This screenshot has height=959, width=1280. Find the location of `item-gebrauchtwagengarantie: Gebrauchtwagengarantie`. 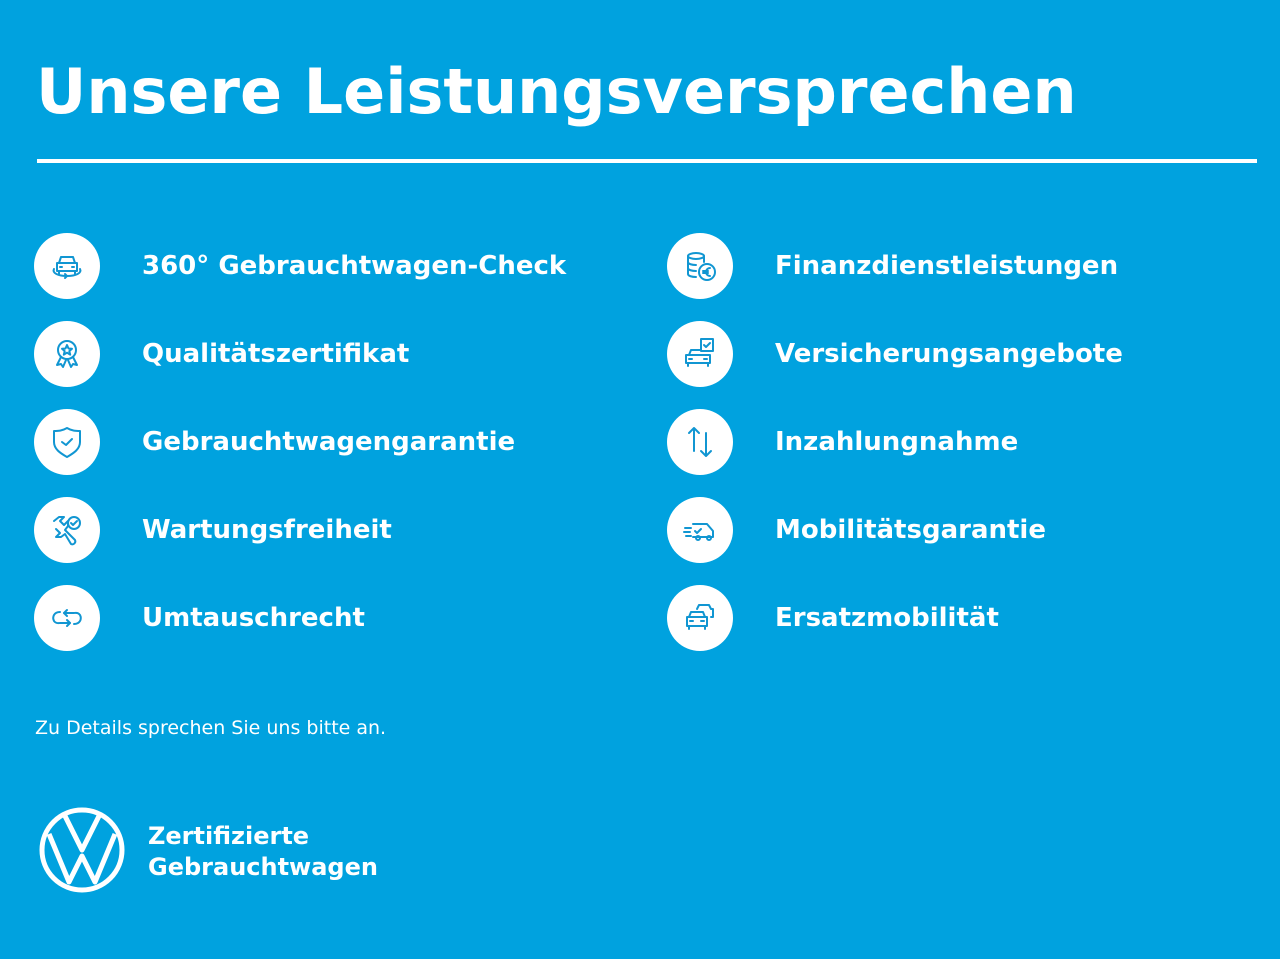

item-gebrauchtwagengarantie: Gebrauchtwagengarantie is located at coordinates (274, 442).